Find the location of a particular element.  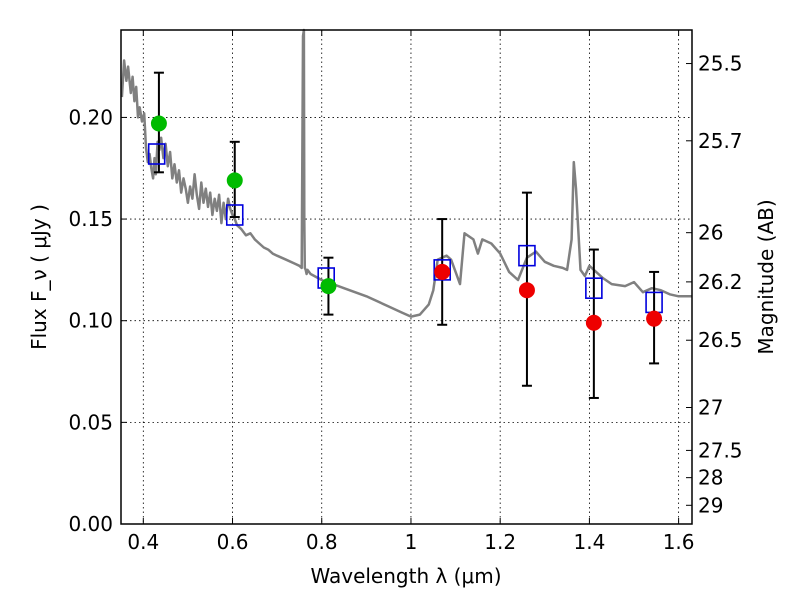

right-tick-label: 27 is located at coordinates (710, 408).